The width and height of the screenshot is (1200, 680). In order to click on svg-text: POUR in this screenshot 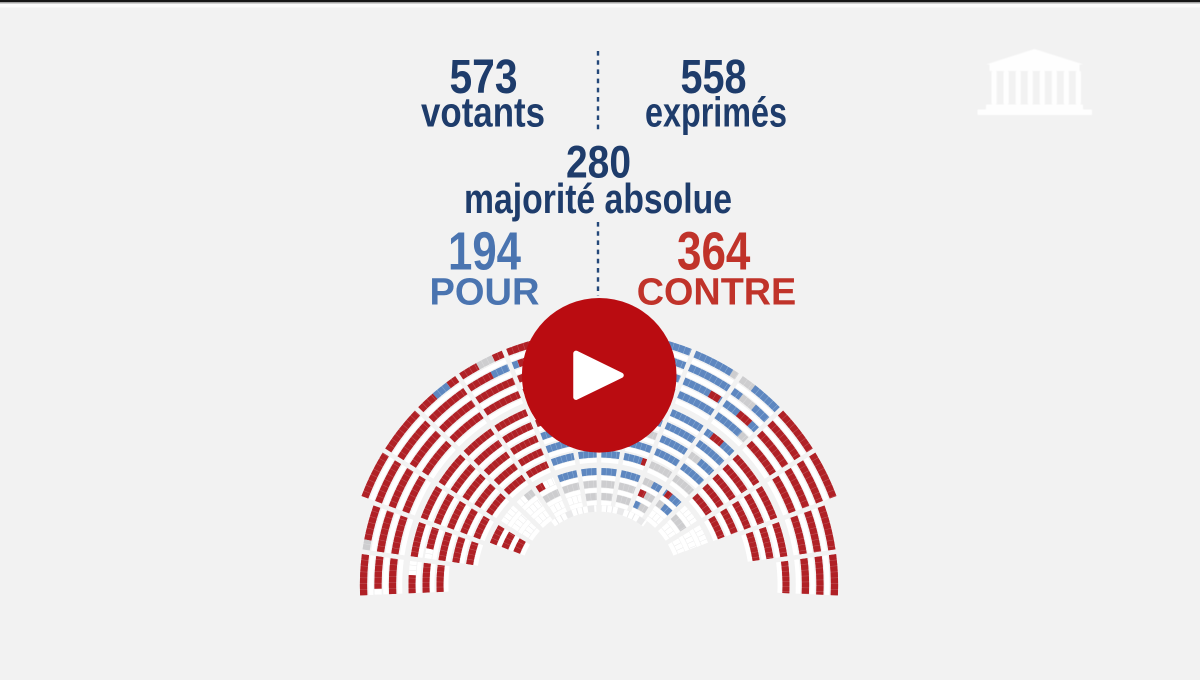, I will do `click(485, 293)`.